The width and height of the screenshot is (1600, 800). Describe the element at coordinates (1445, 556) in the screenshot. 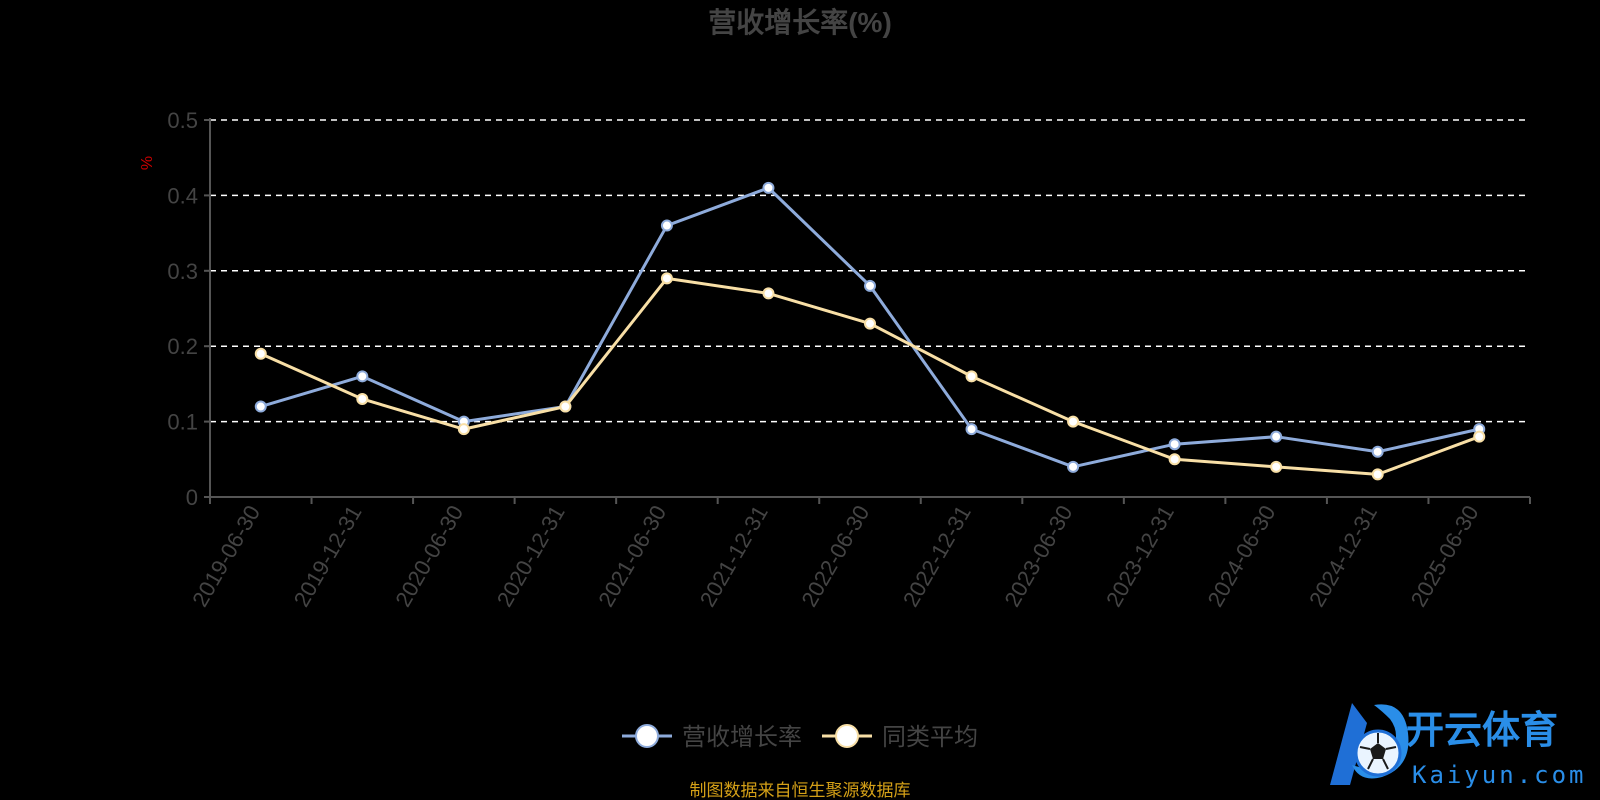

I see `x-tick-label: 2025-06-30` at that location.